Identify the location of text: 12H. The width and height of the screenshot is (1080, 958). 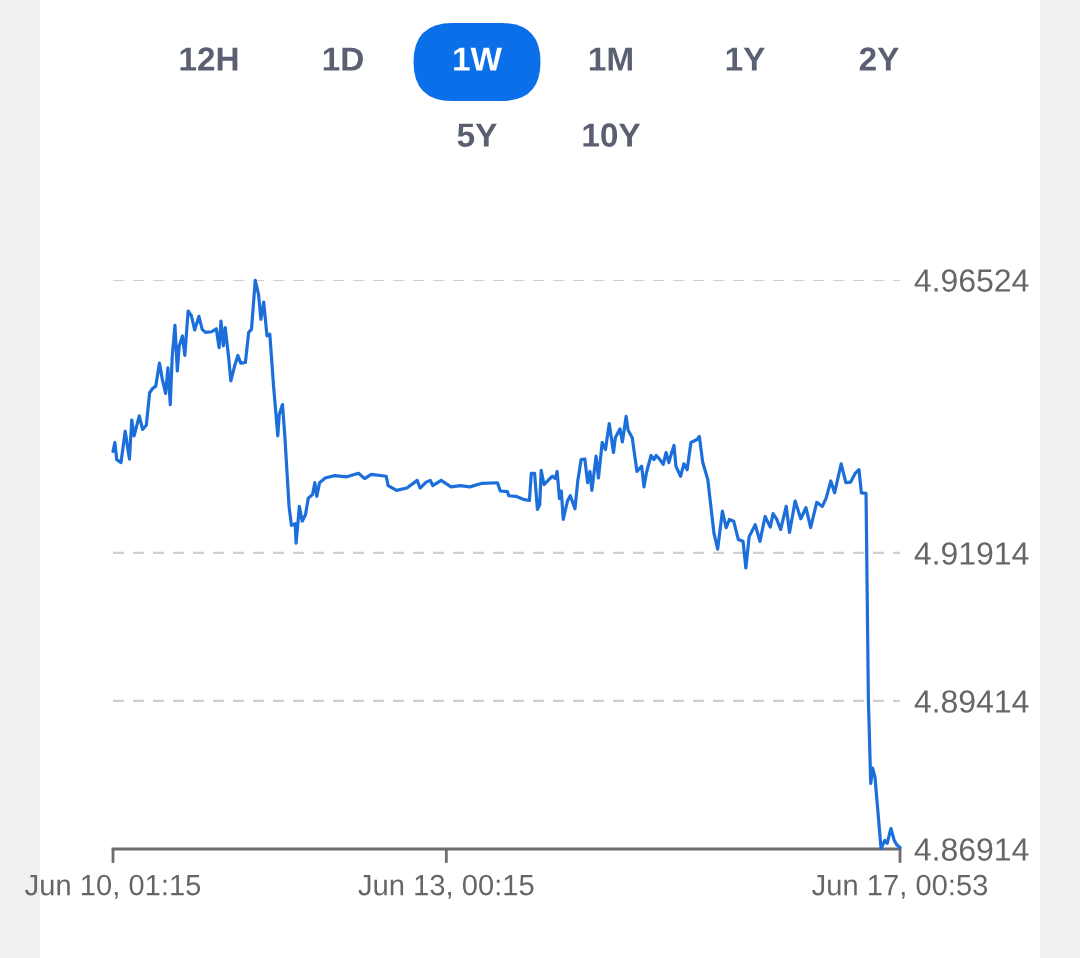
(209, 59).